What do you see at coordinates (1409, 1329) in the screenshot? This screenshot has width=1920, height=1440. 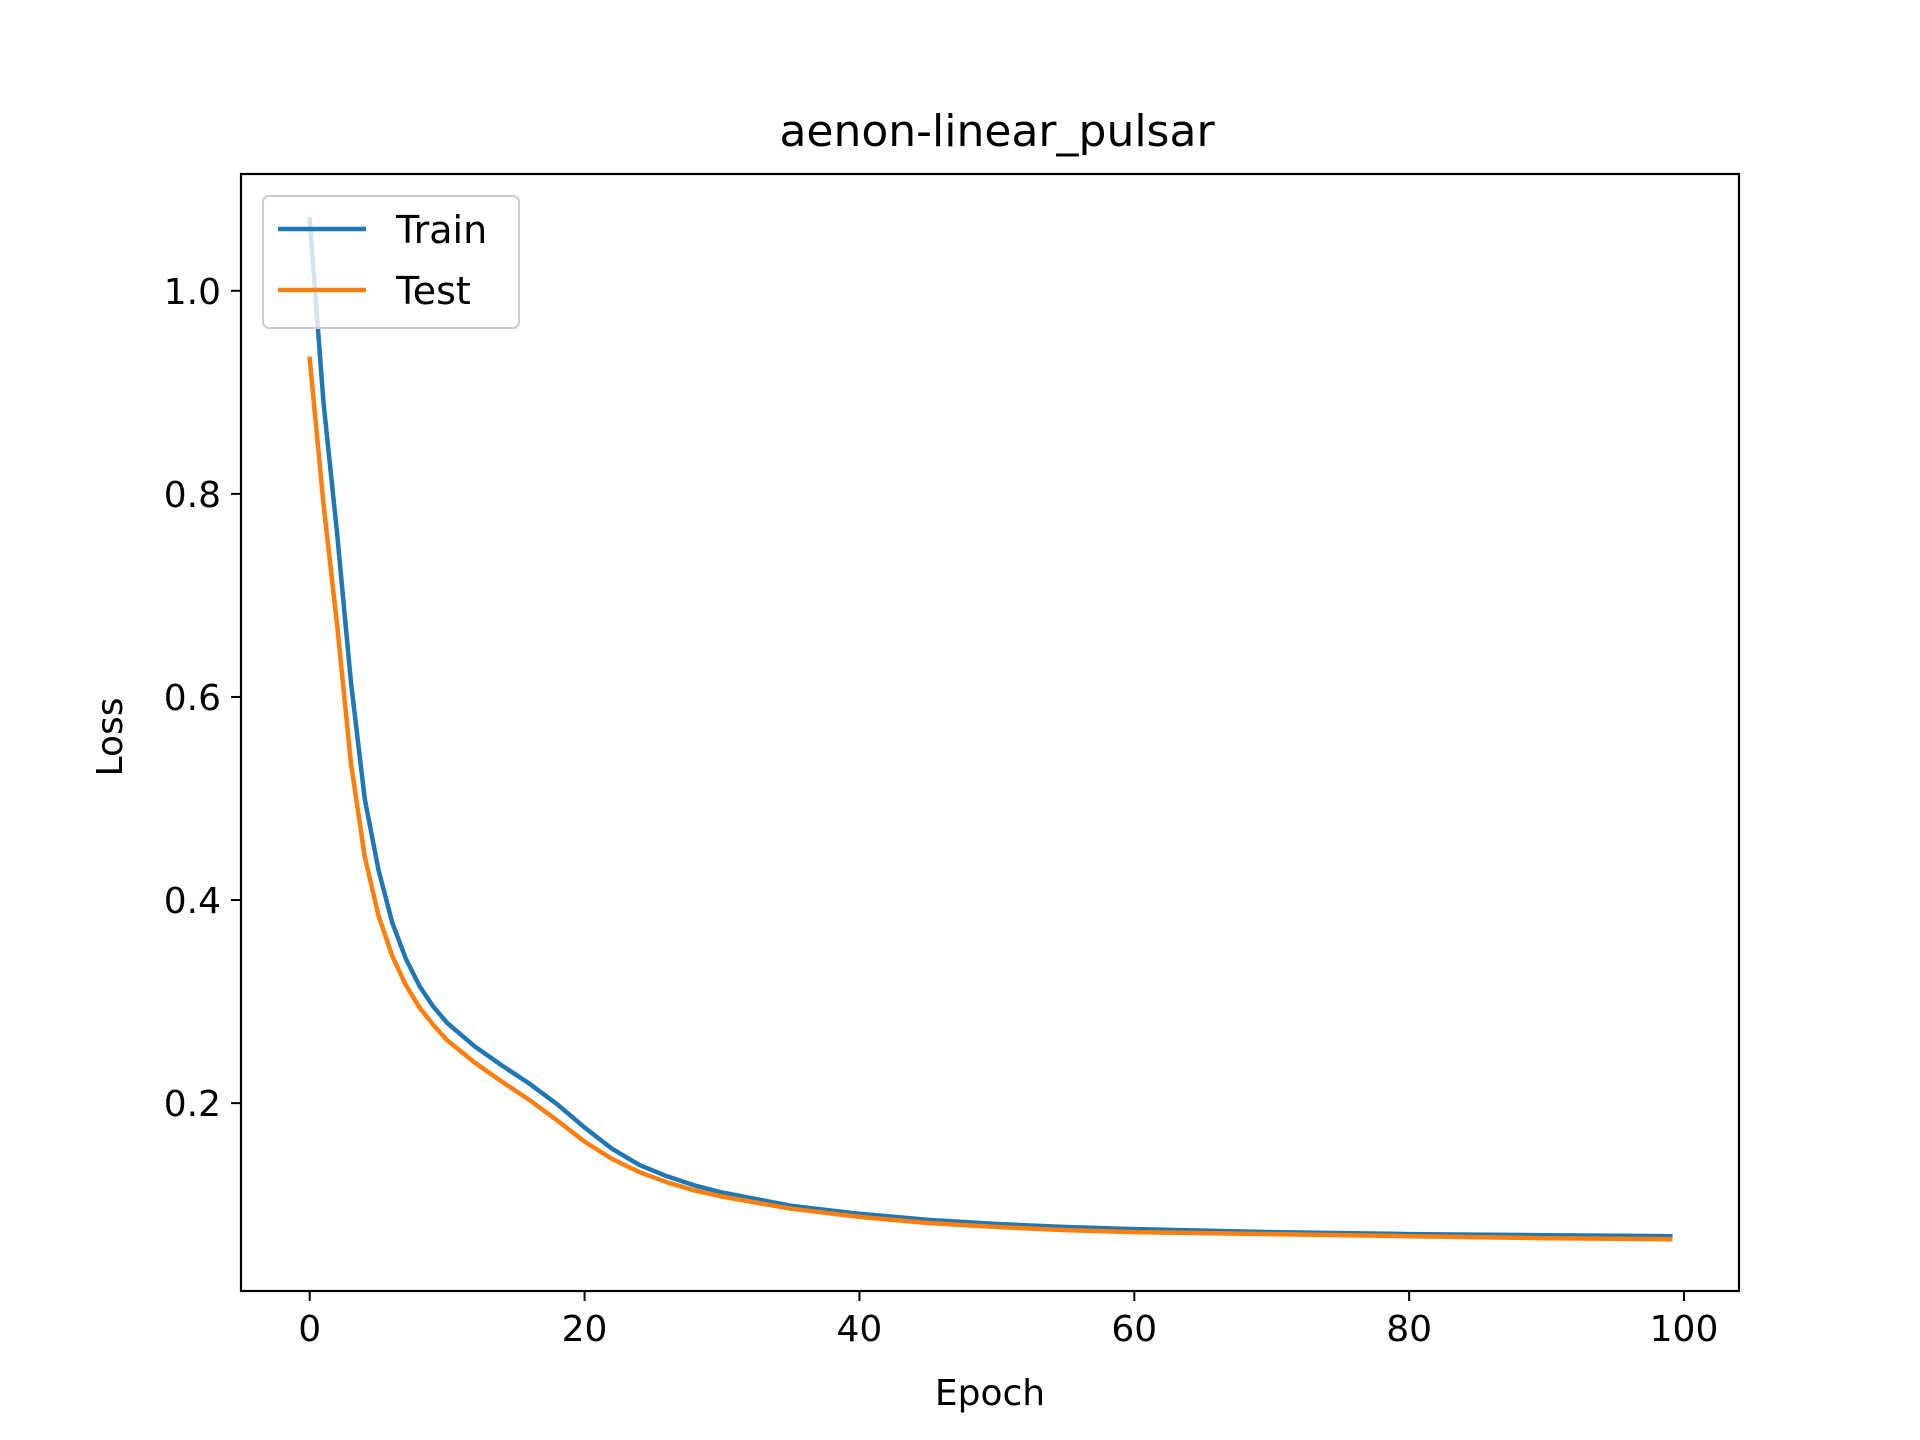 I see `x-tick-label: 80` at bounding box center [1409, 1329].